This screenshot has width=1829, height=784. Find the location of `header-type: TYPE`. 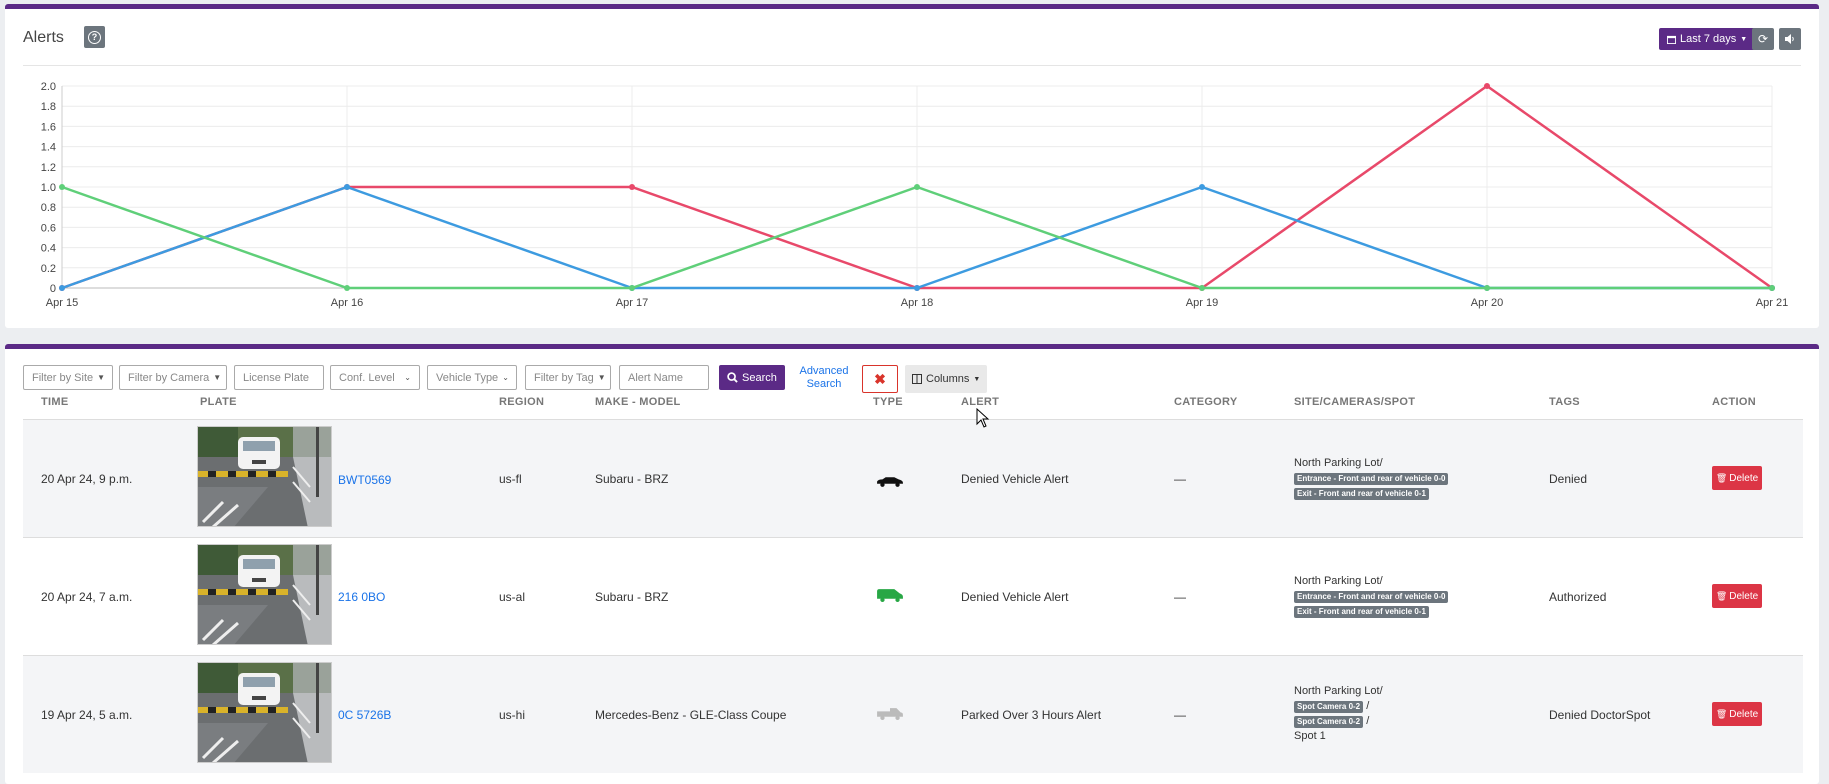

header-type: TYPE is located at coordinates (888, 402).